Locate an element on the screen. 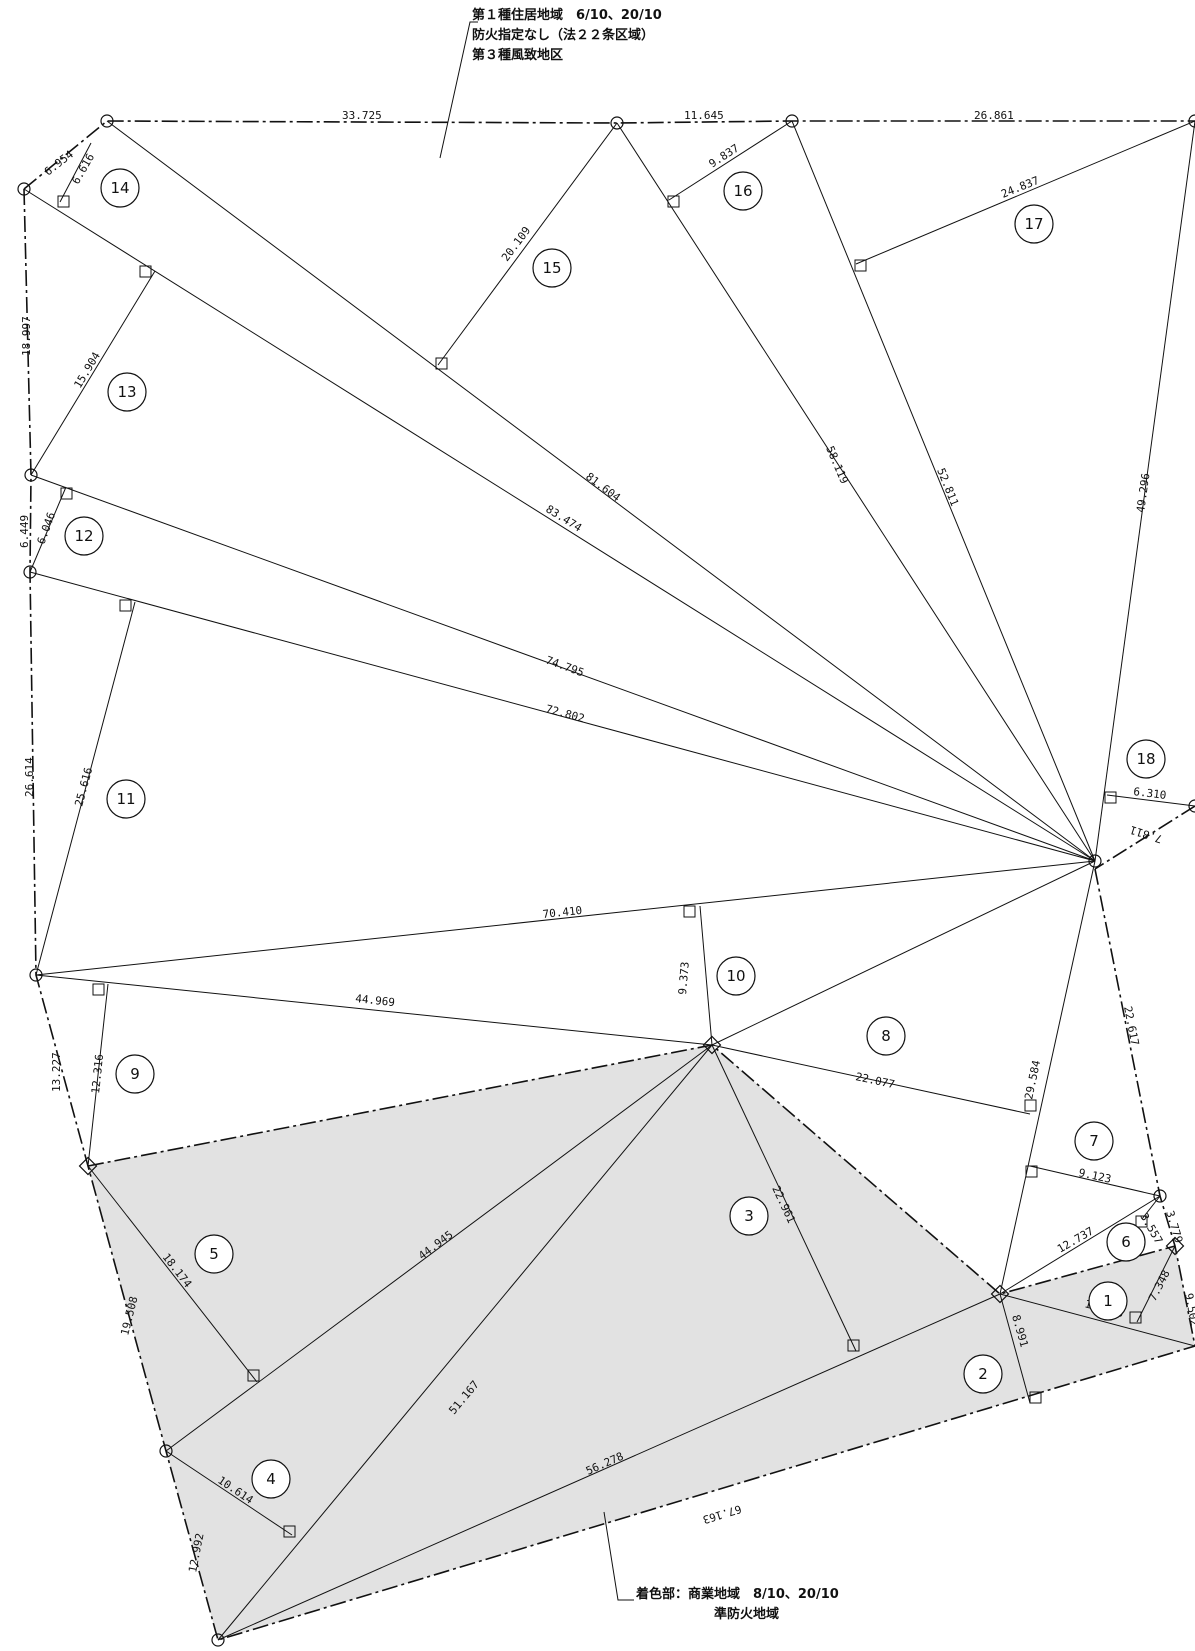  measurement-label: 29.584 is located at coordinates (1032, 1080).